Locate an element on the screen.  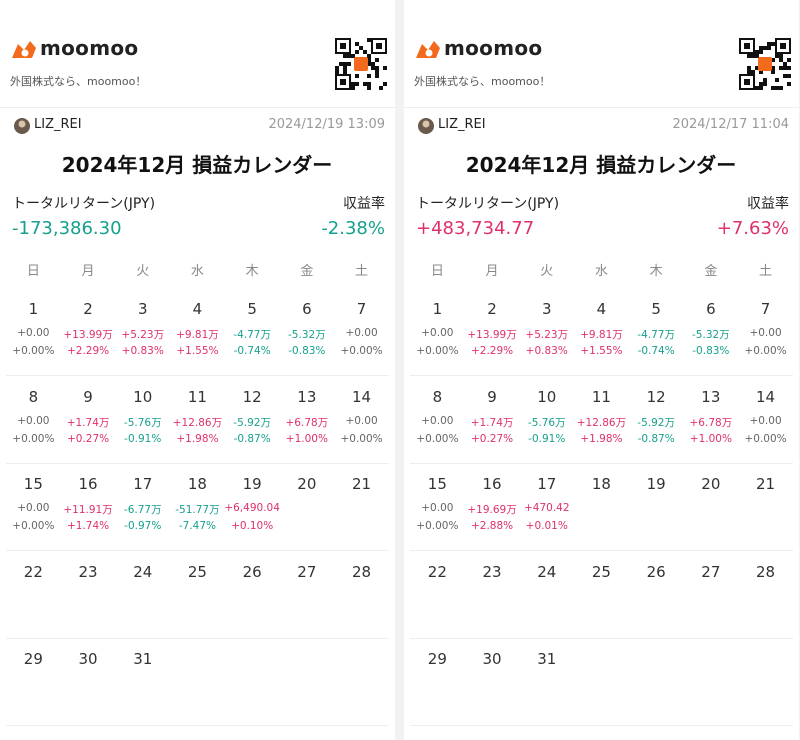
day-rate: +2.88% is located at coordinates (492, 526).